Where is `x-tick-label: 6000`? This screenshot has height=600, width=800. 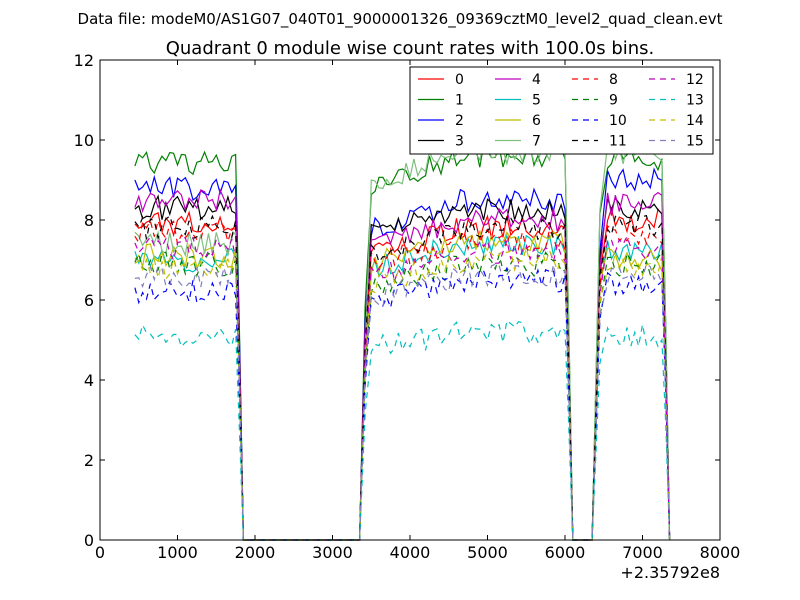
x-tick-label: 6000 is located at coordinates (565, 552).